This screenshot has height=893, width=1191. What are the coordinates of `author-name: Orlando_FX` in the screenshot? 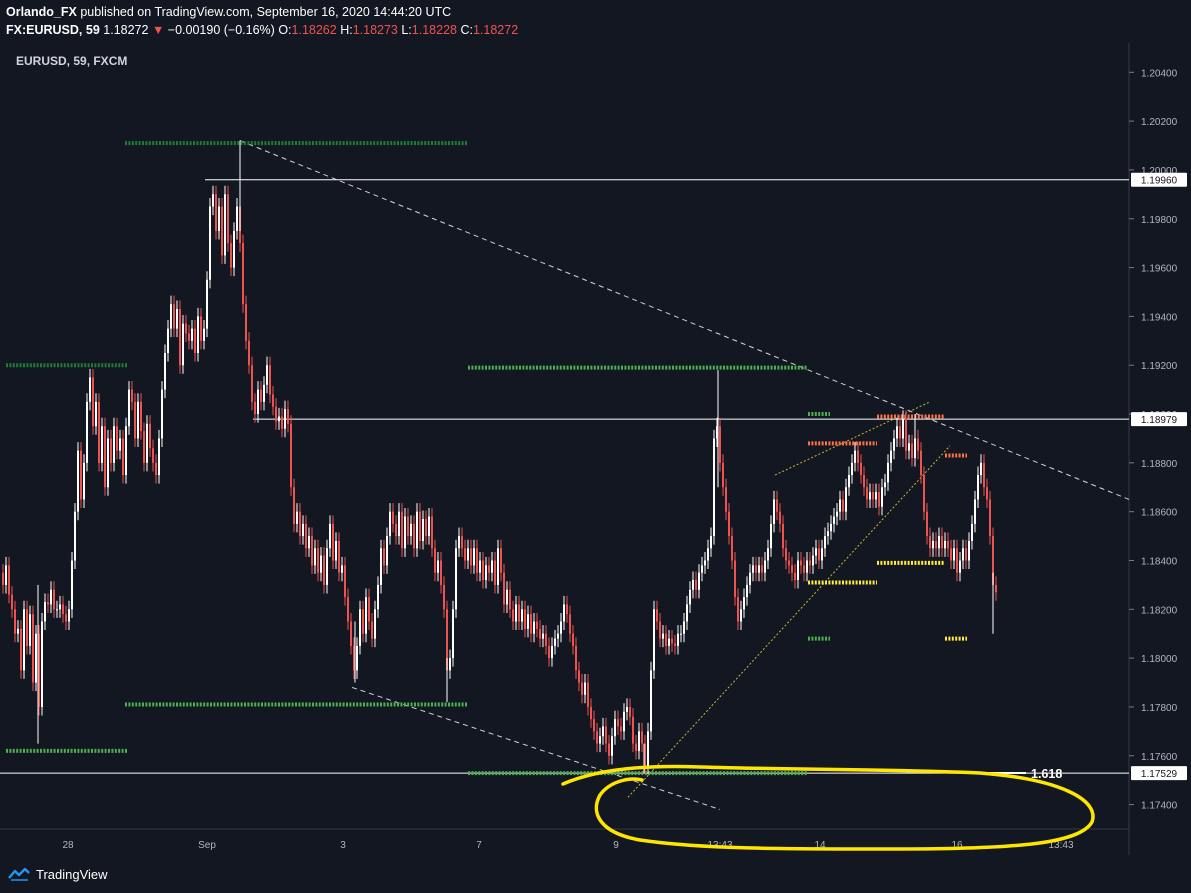 It's located at (41, 12).